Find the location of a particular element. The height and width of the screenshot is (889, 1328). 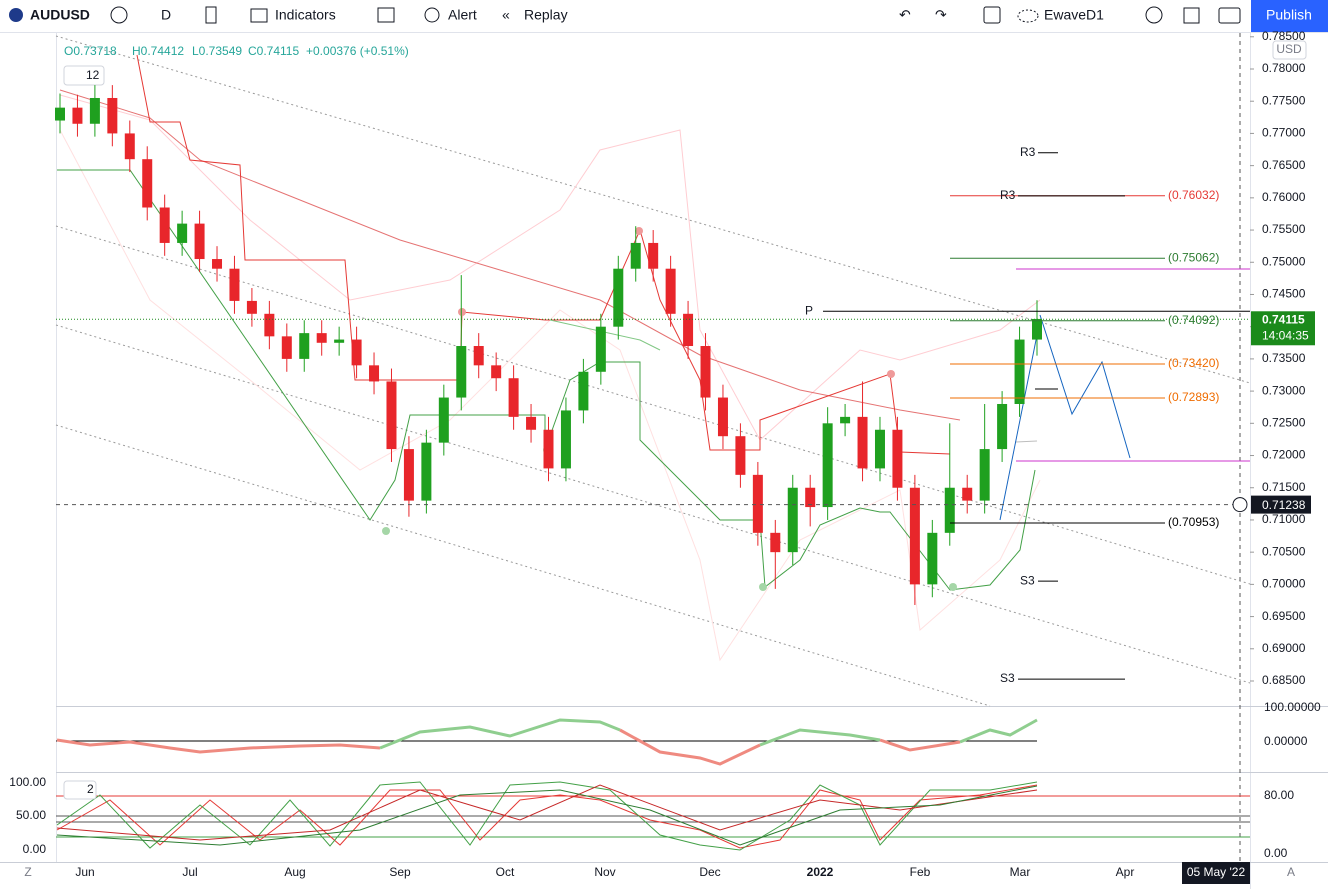

publish-button: Publish is located at coordinates (1289, 15).